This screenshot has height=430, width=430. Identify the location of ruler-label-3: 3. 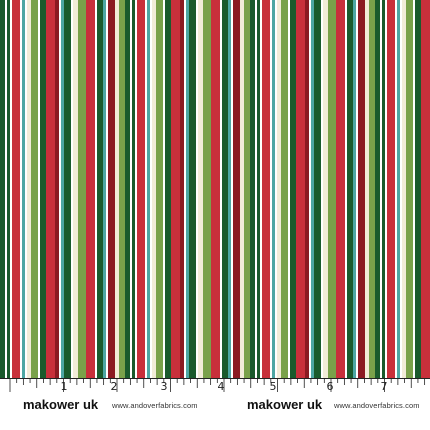
(164, 386).